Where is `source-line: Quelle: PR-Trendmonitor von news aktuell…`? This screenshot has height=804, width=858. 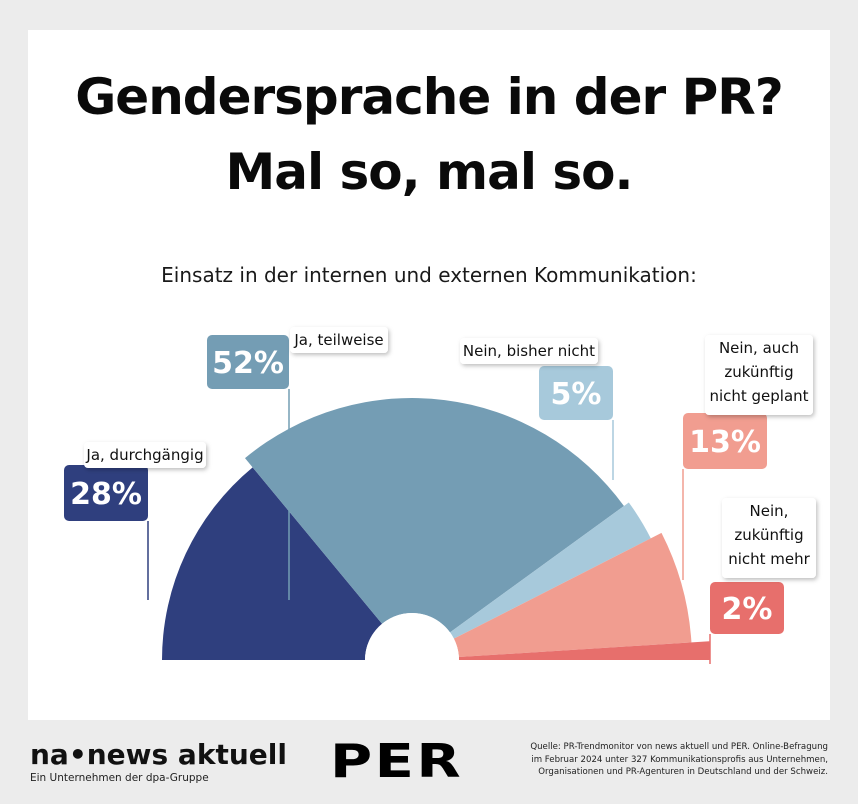 source-line: Quelle: PR-Trendmonitor von news aktuell… is located at coordinates (679, 747).